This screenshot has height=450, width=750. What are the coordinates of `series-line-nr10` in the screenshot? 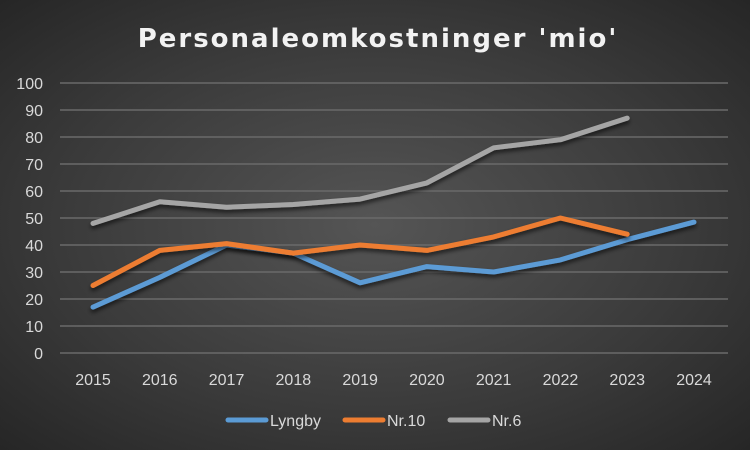 It's located at (360, 251).